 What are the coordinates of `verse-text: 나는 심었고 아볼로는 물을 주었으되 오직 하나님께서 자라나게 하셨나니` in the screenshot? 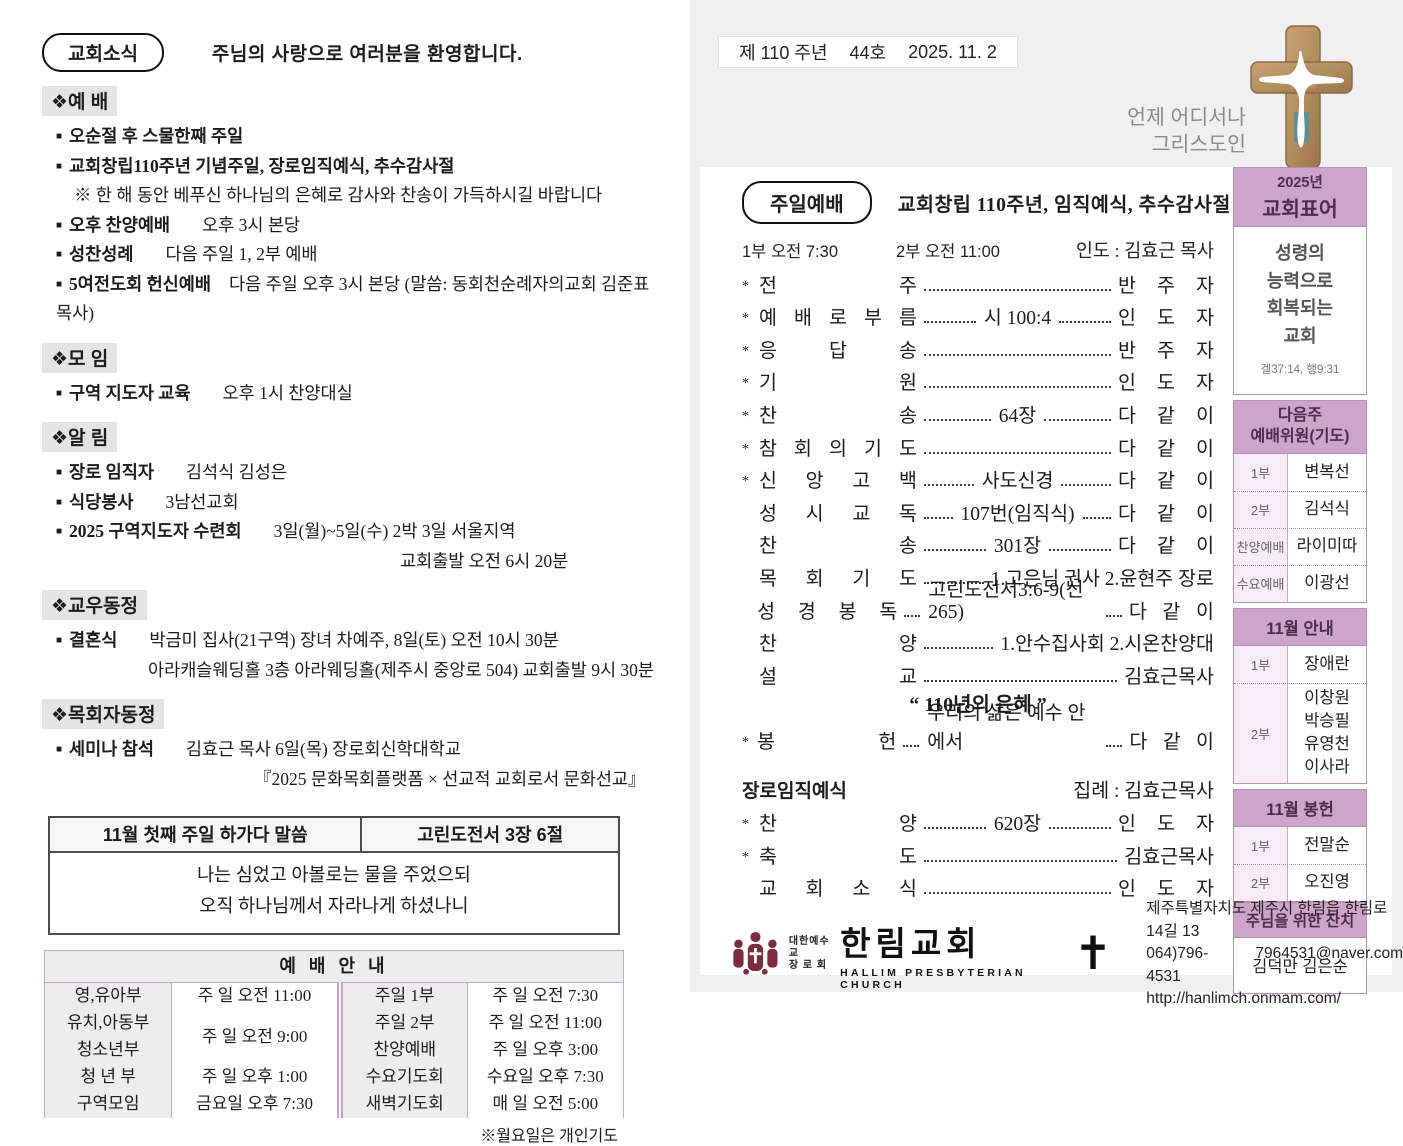 It's located at (334, 893).